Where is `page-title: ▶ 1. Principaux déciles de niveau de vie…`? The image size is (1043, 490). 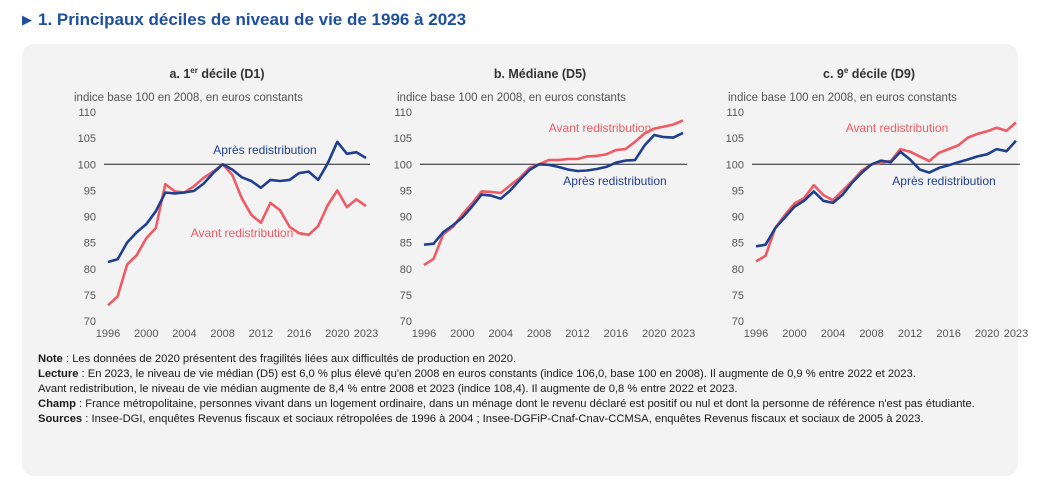 page-title: ▶ 1. Principaux déciles de niveau de vie… is located at coordinates (244, 20).